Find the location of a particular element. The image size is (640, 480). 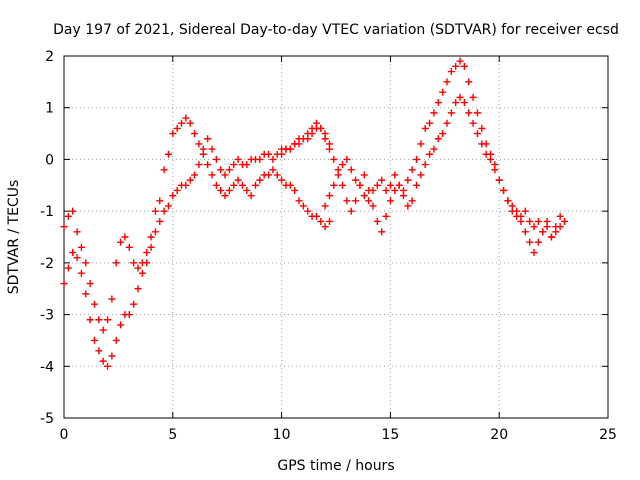

y-tick-label: 1 is located at coordinates (49, 109).